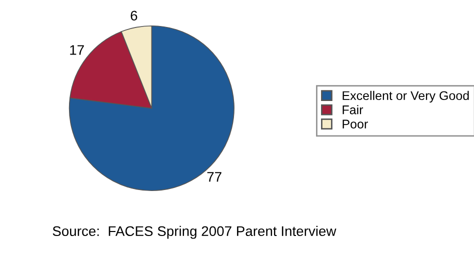 This screenshot has height=264, width=474. I want to click on data-label: 17, so click(77, 50).